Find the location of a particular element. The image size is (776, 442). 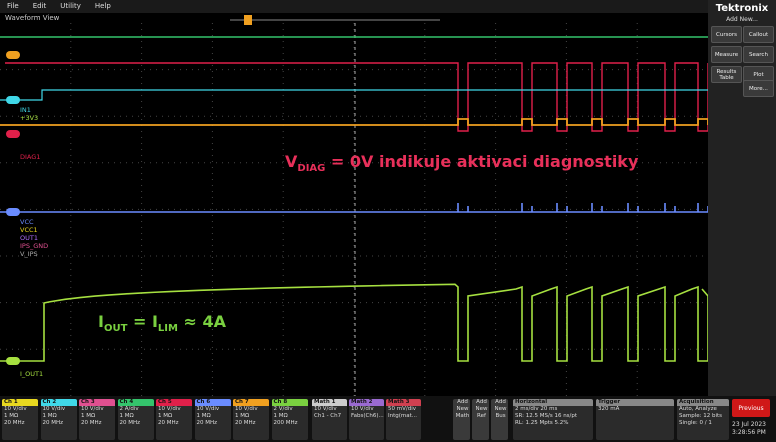

box-header: Ch 6 is located at coordinates (212, 402).